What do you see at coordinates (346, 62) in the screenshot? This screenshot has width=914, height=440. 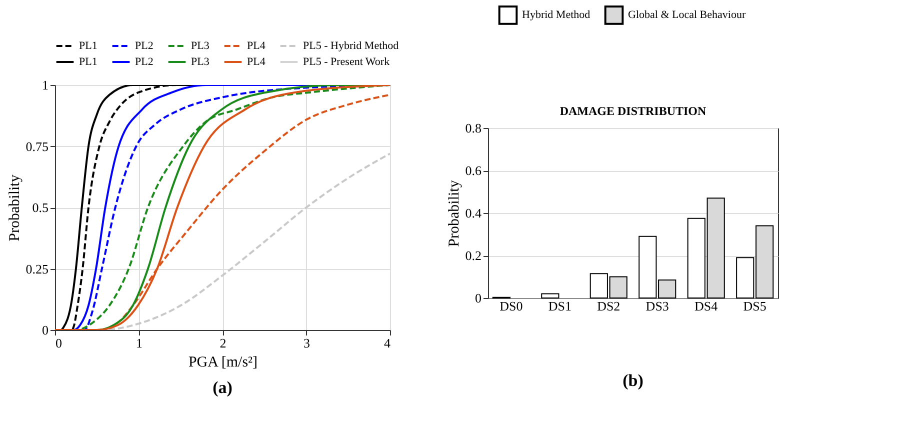 I see `legend-label: PL5 - Present Work` at bounding box center [346, 62].